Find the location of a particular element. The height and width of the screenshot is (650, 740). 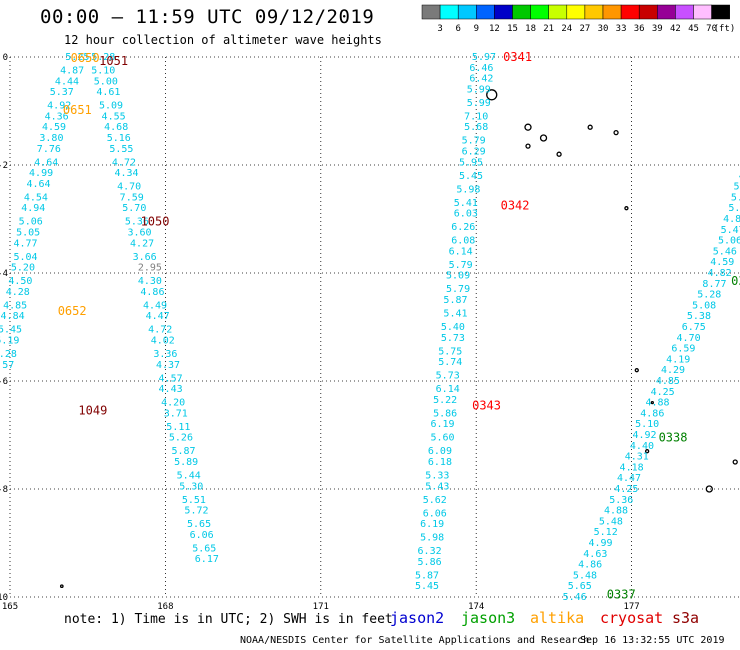

swh-value: 6.17 is located at coordinates (207, 559).